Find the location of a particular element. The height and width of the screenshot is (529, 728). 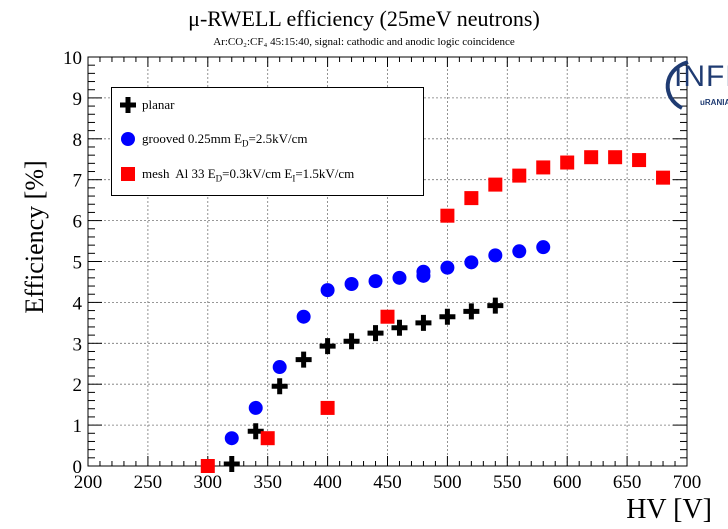

legend-symbol-mesh is located at coordinates (128, 174).